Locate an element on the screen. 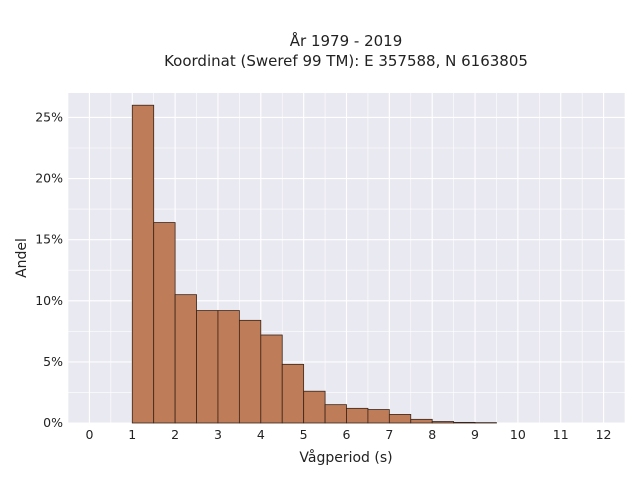 The height and width of the screenshot is (484, 640). x-tick-label: 10 is located at coordinates (518, 434).